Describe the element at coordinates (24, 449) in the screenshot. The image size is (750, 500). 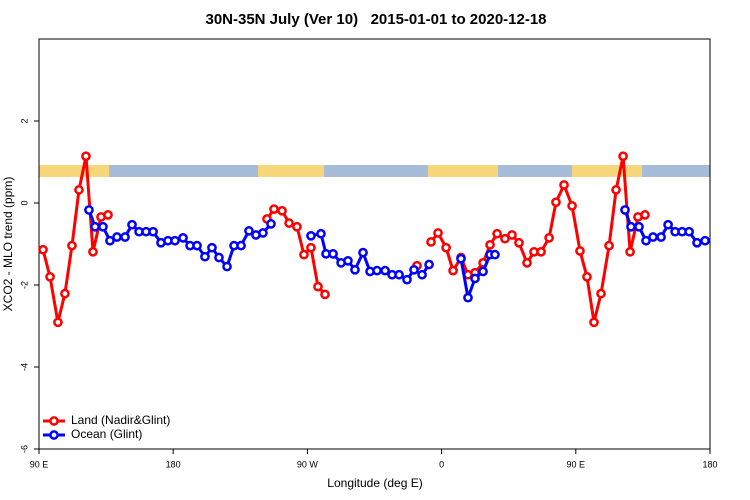
I see `y-tick-label: -6` at that location.